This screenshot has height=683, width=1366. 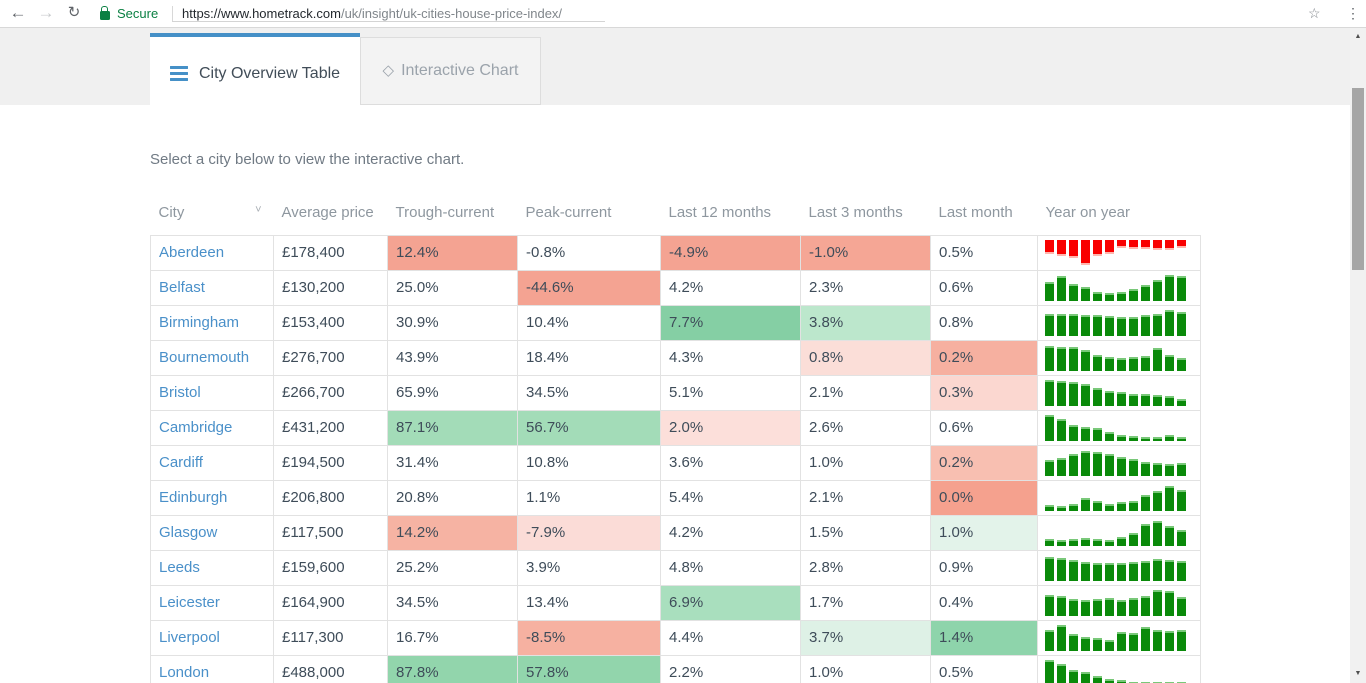 I want to click on city-cell: Leicester, so click(x=212, y=602).